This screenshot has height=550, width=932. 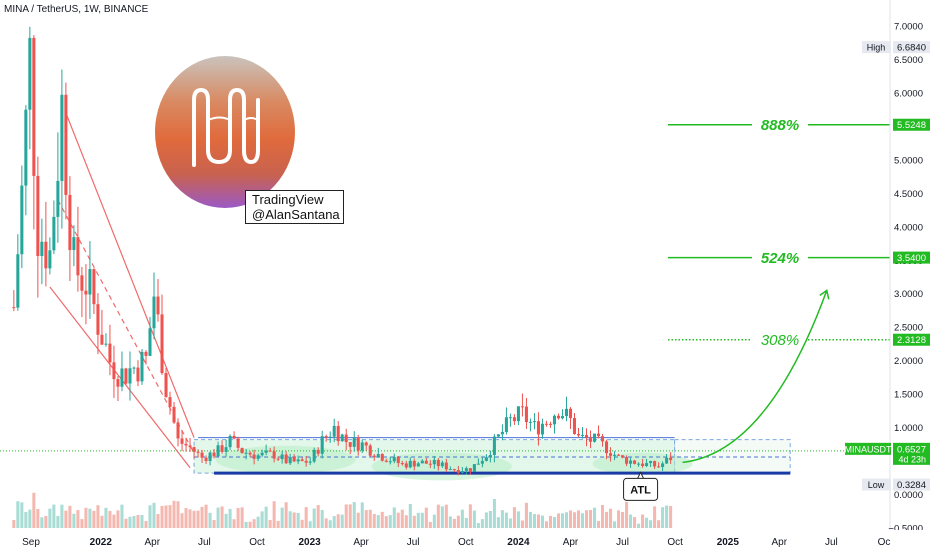 What do you see at coordinates (908, 160) in the screenshot?
I see `y-tick-label: 5.0000` at bounding box center [908, 160].